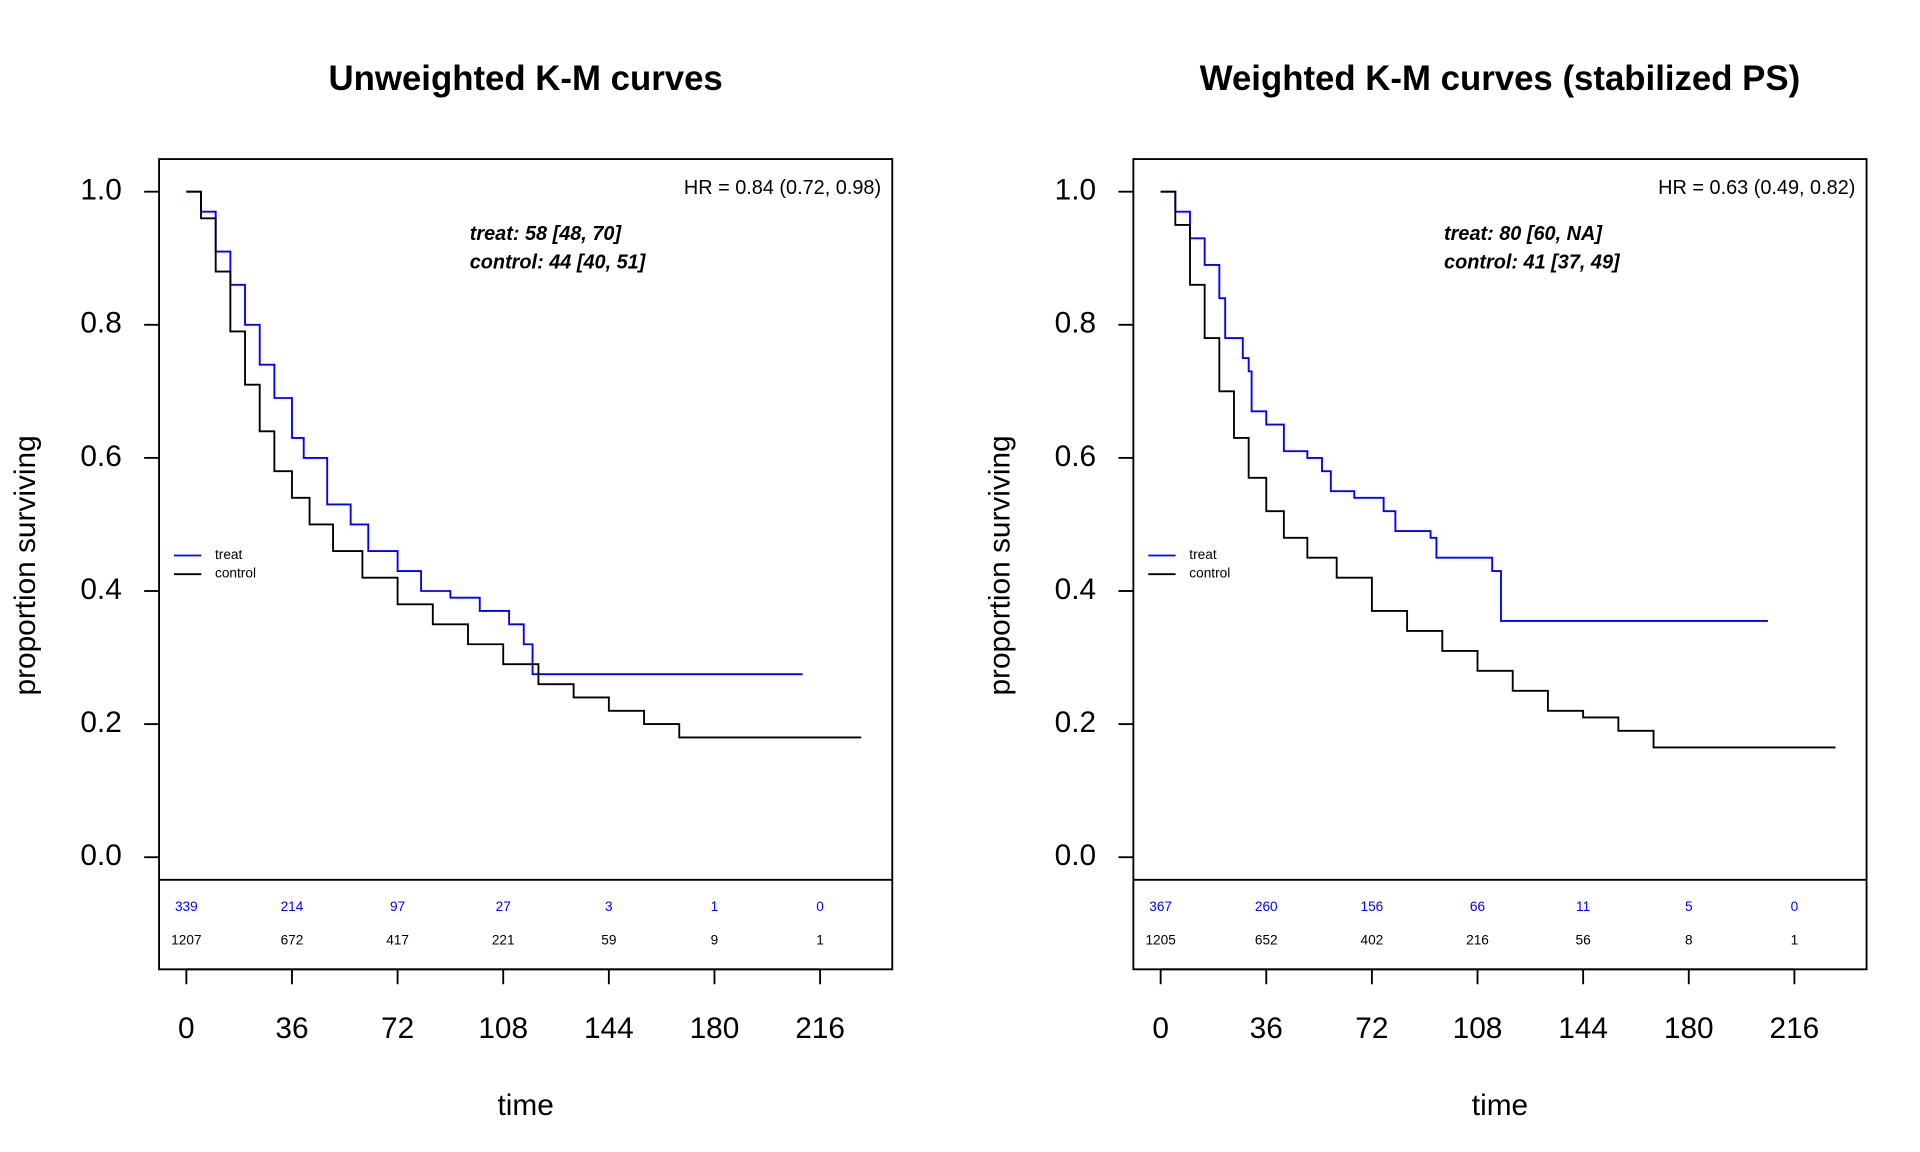 The height and width of the screenshot is (1152, 1920). I want to click on risk-count: 97, so click(397, 906).